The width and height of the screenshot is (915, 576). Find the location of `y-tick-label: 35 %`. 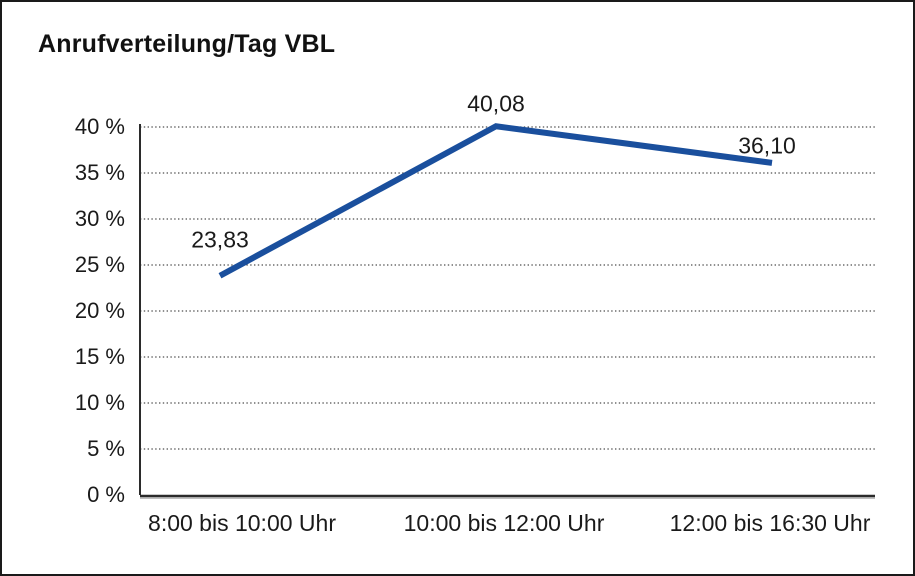

y-tick-label: 35 % is located at coordinates (99, 172).